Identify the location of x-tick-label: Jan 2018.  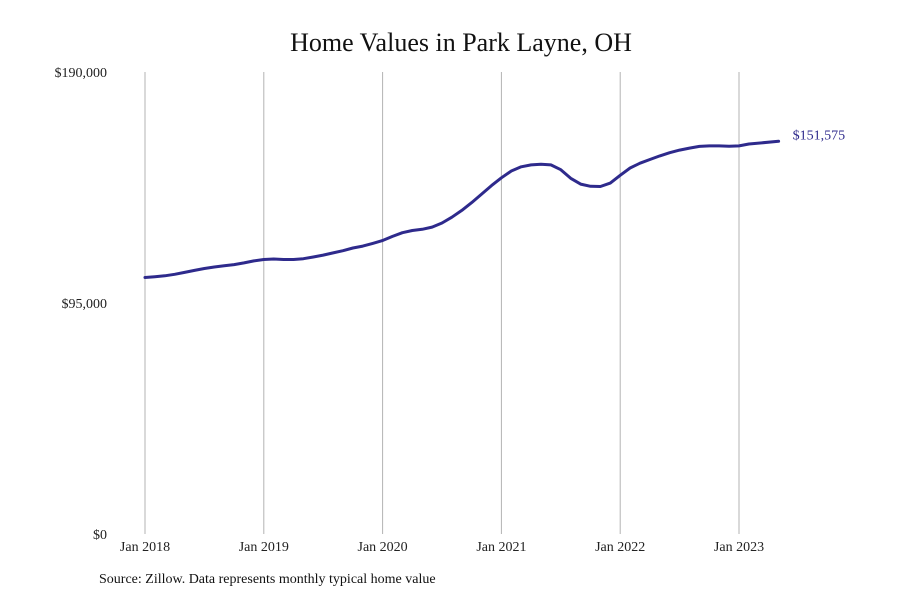
(145, 547).